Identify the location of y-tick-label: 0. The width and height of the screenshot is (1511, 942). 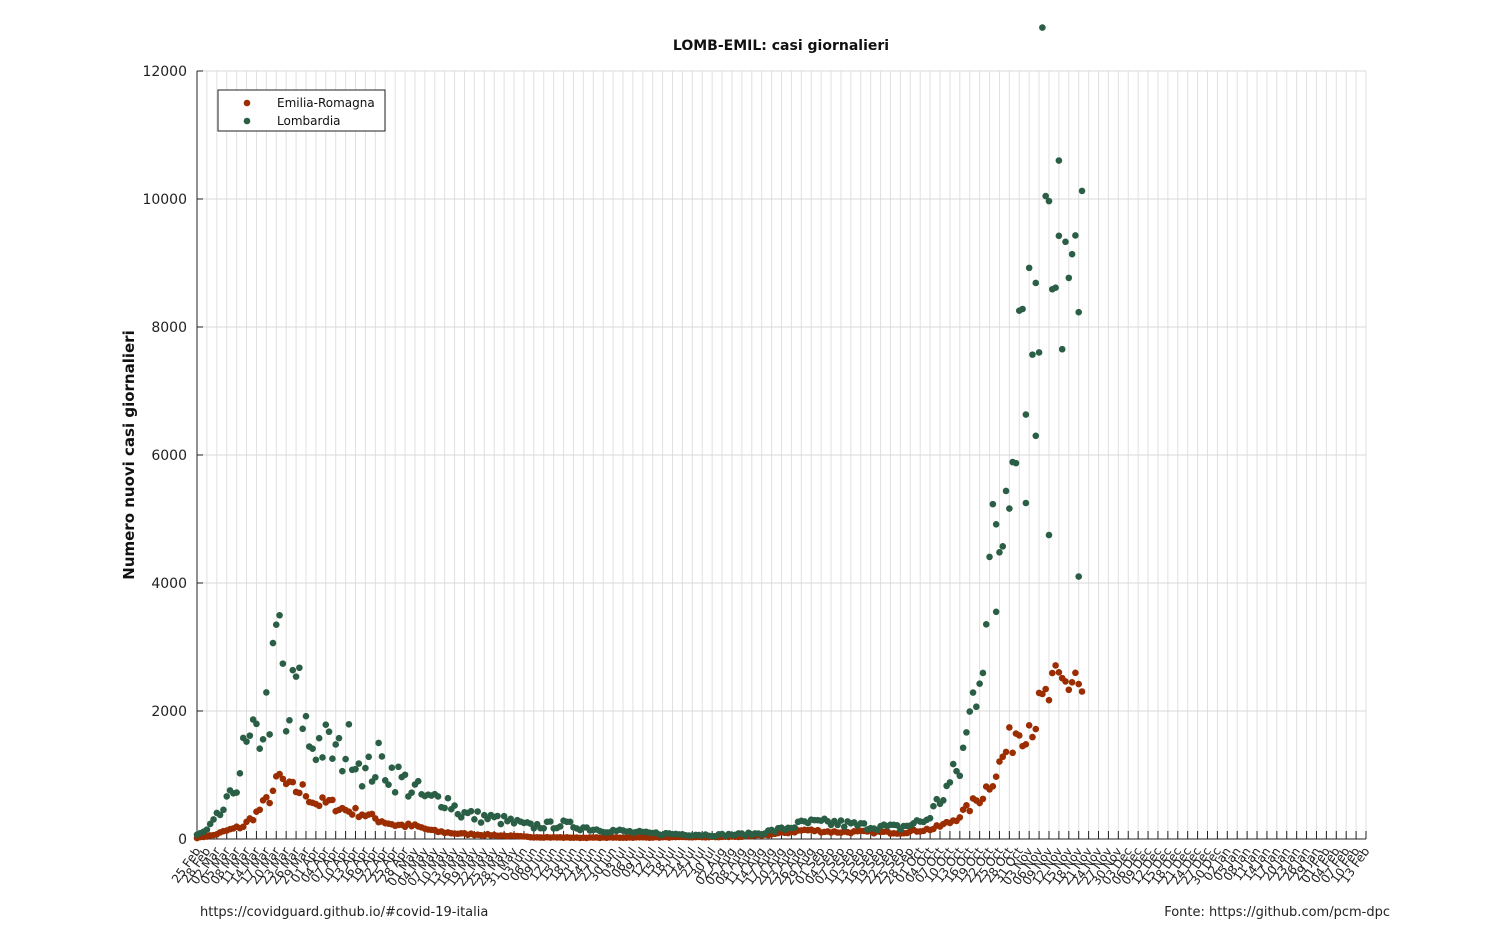
(182, 840).